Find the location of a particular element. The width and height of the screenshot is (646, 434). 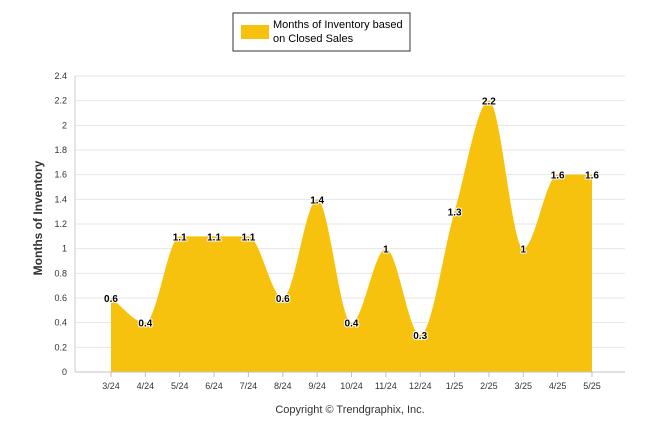

y-tick-label: 0 is located at coordinates (64, 372).